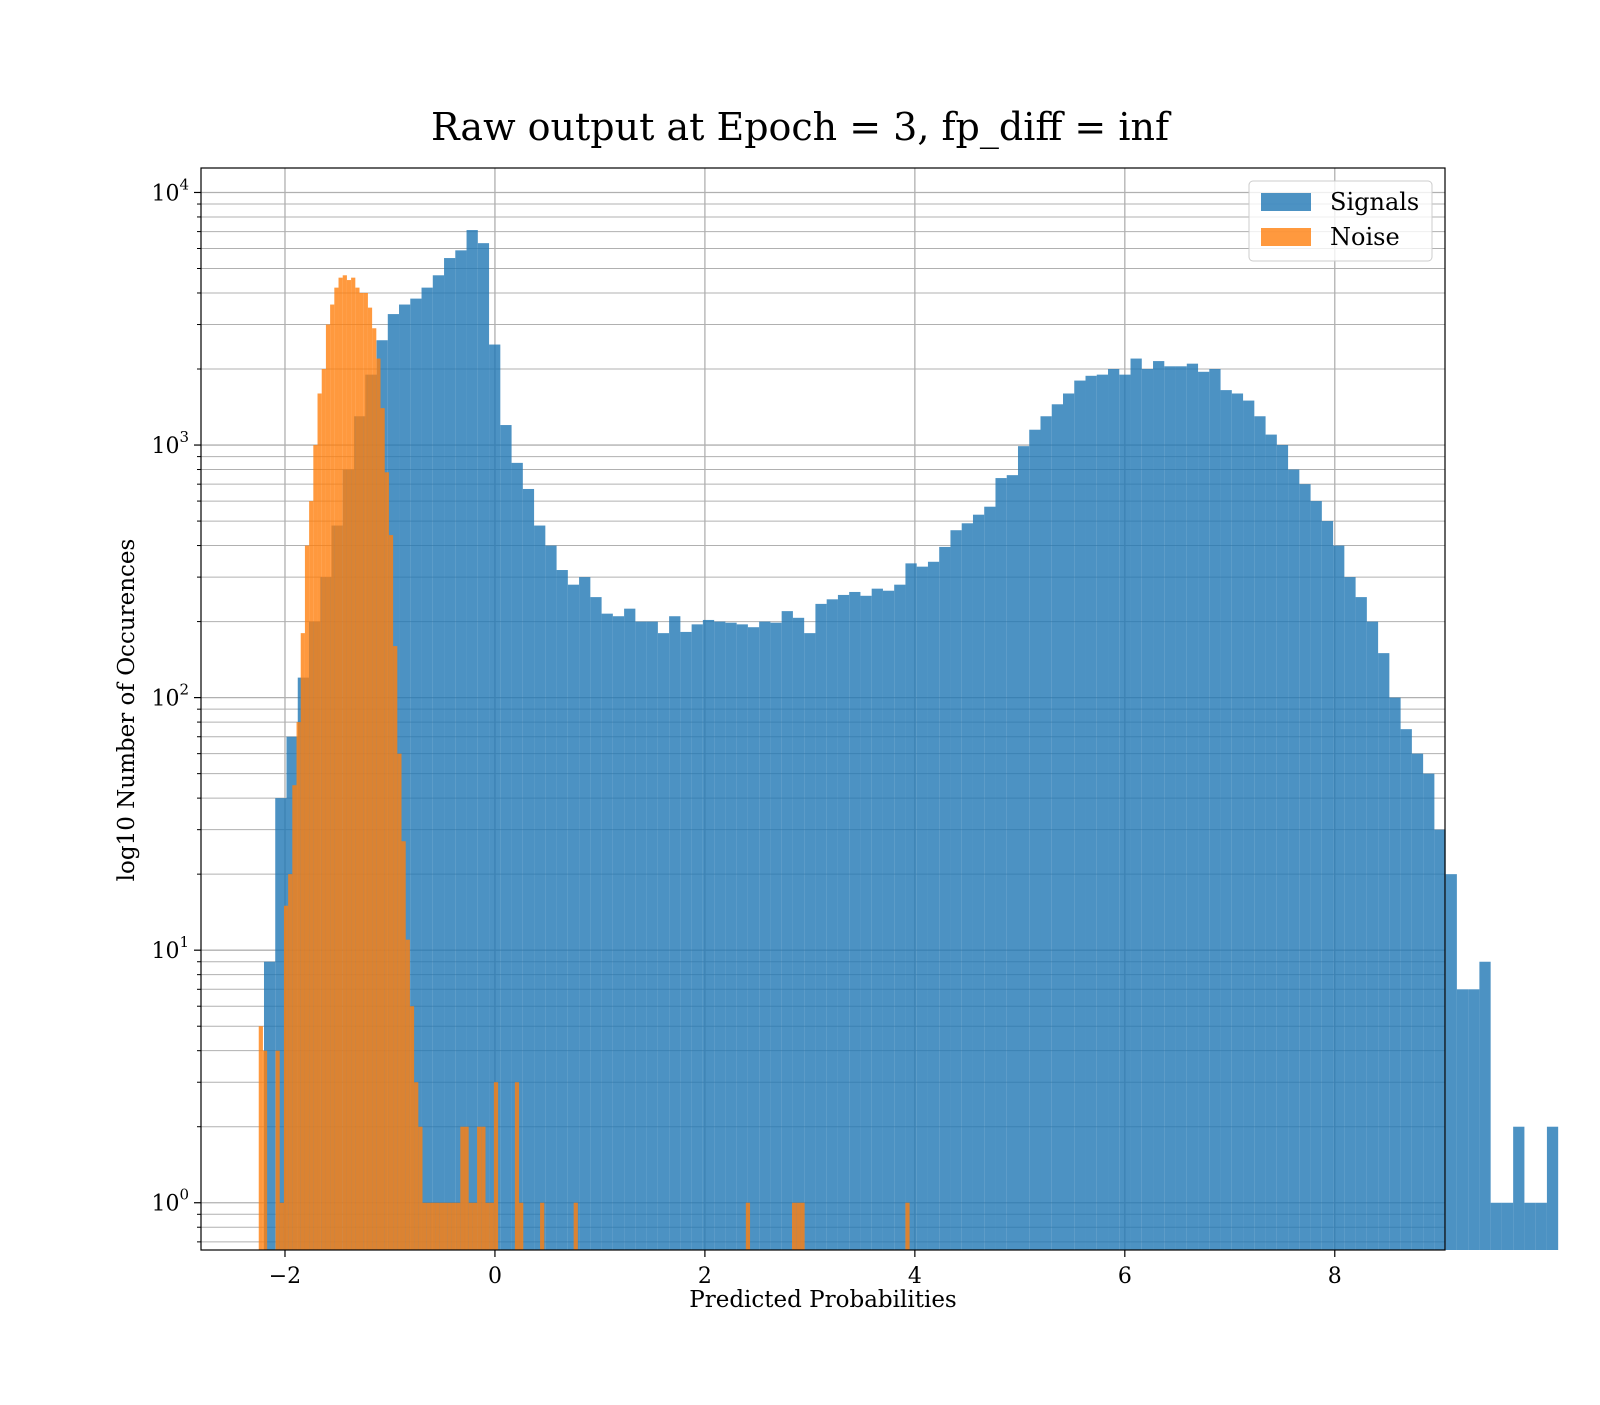  What do you see at coordinates (127, 710) in the screenshot?
I see `y-axis-label: log10 Number of Occurences` at bounding box center [127, 710].